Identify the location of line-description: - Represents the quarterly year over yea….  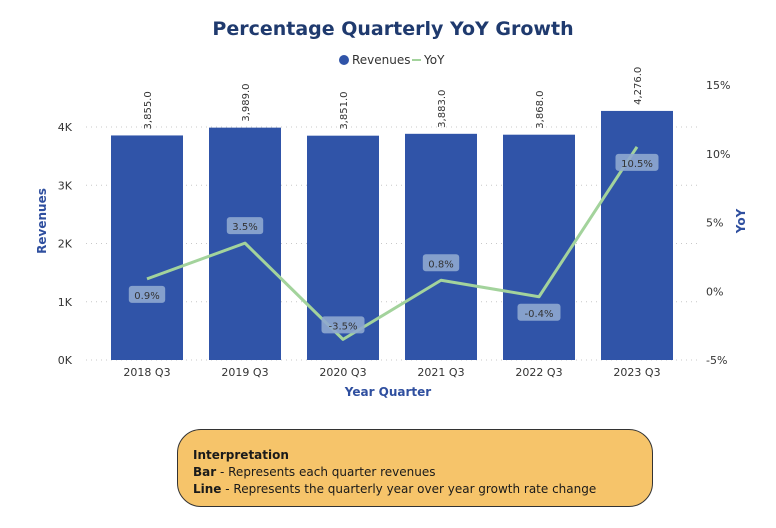
(409, 489).